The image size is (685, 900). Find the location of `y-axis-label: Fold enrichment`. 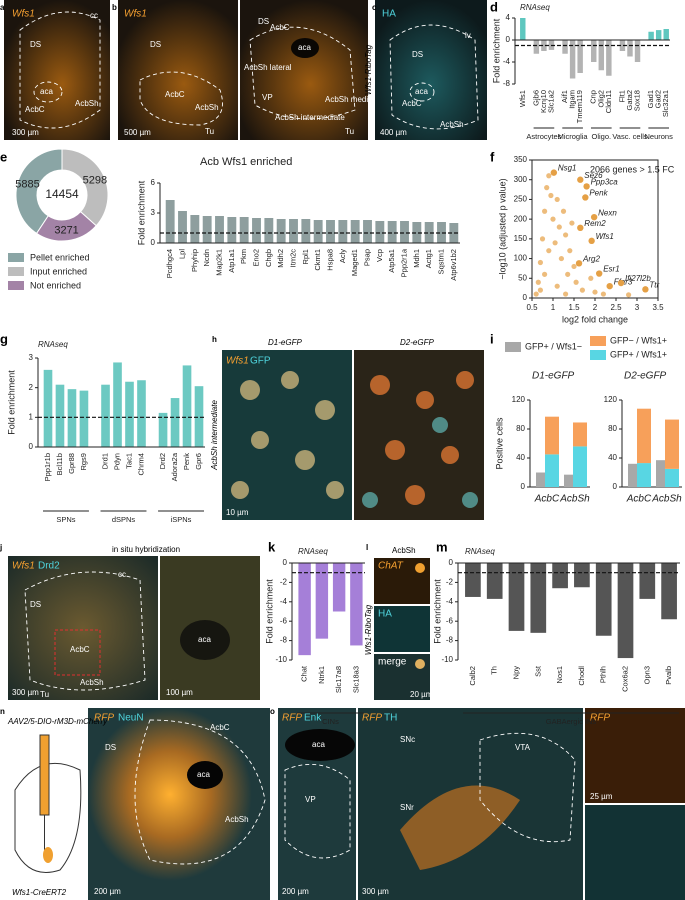

y-axis-label: Fold enrichment is located at coordinates (141, 212).